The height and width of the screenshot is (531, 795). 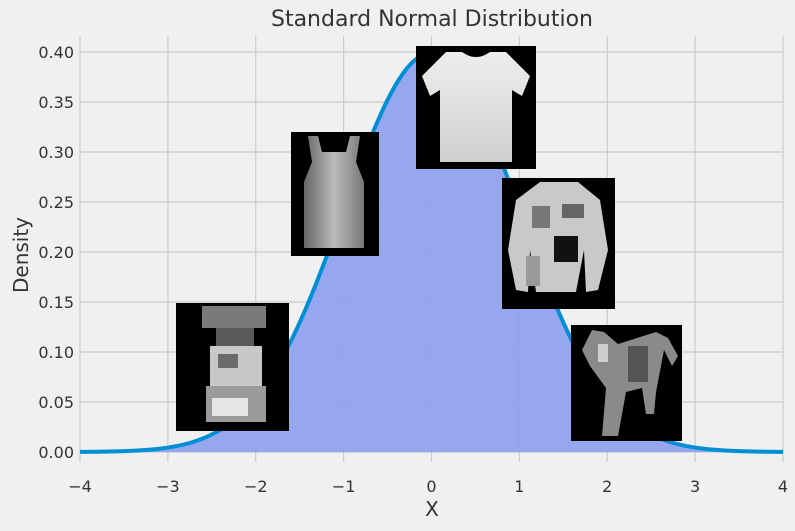 I want to click on shirt-thumbnail, so click(x=558, y=243).